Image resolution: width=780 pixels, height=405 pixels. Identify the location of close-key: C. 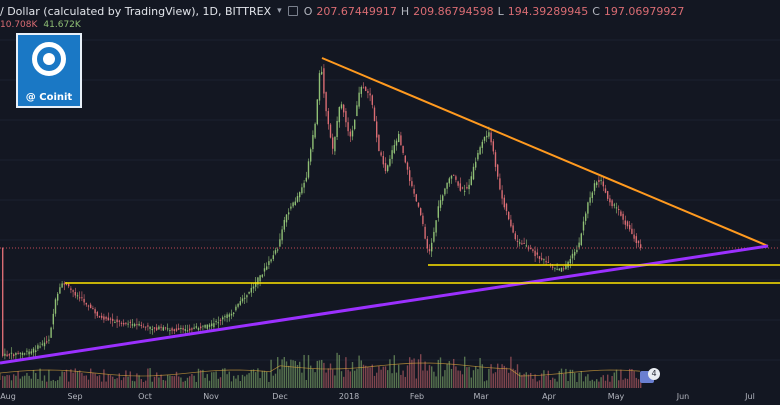
(596, 11).